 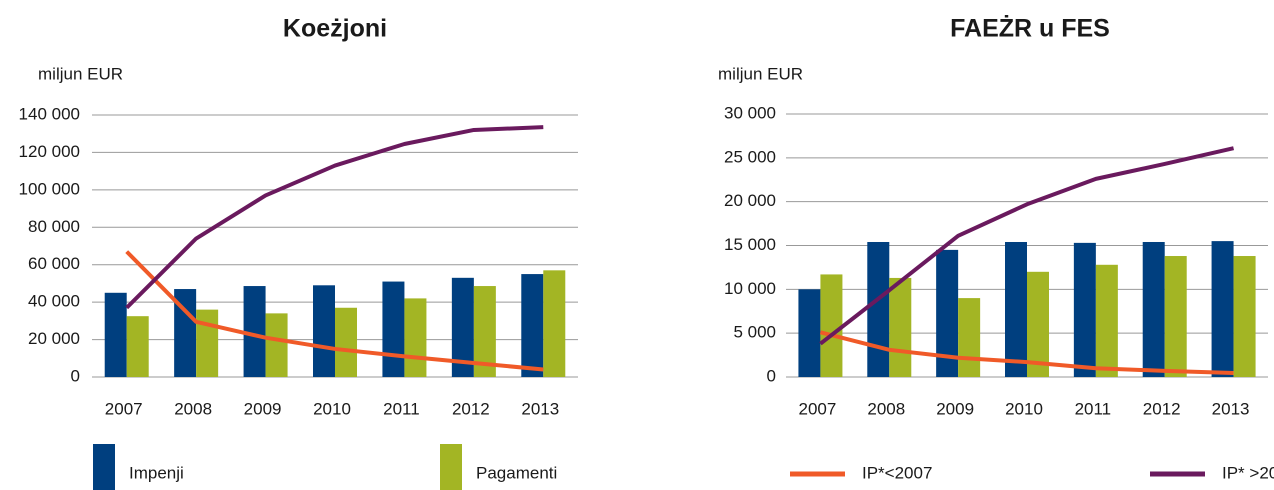 I want to click on y-tick-label: 40 000, so click(x=54, y=301).